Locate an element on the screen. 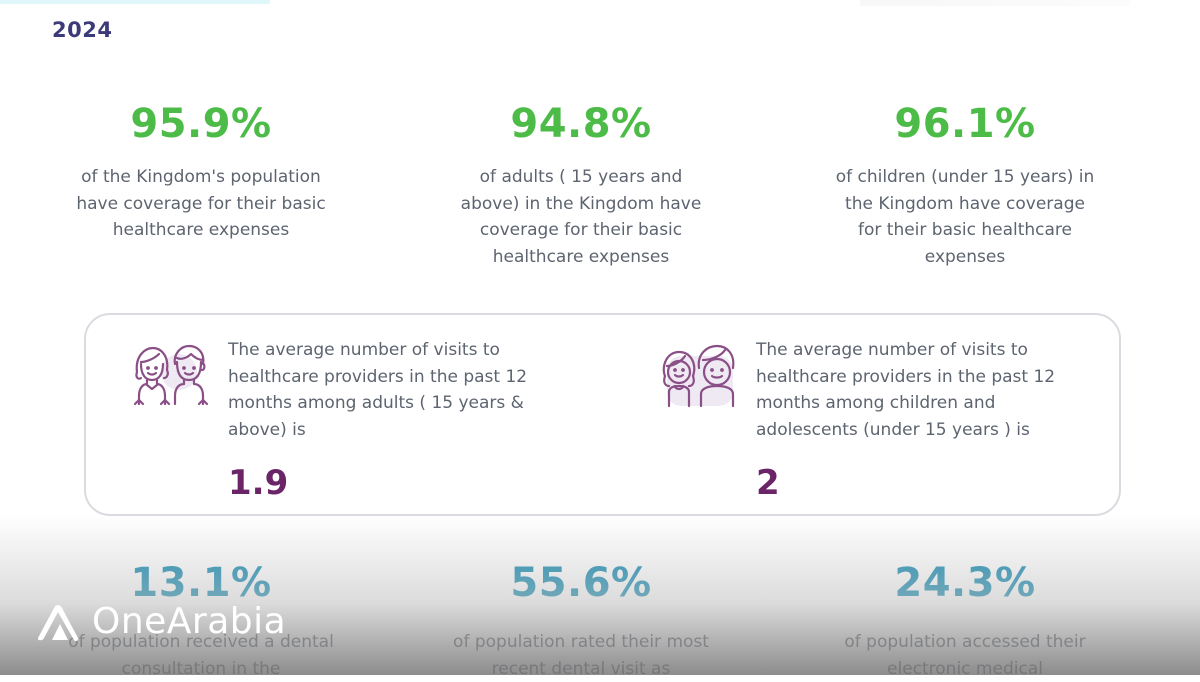 Image resolution: width=1200 pixels, height=682 pixels. onearabia-watermark: OneArabia is located at coordinates (160, 621).